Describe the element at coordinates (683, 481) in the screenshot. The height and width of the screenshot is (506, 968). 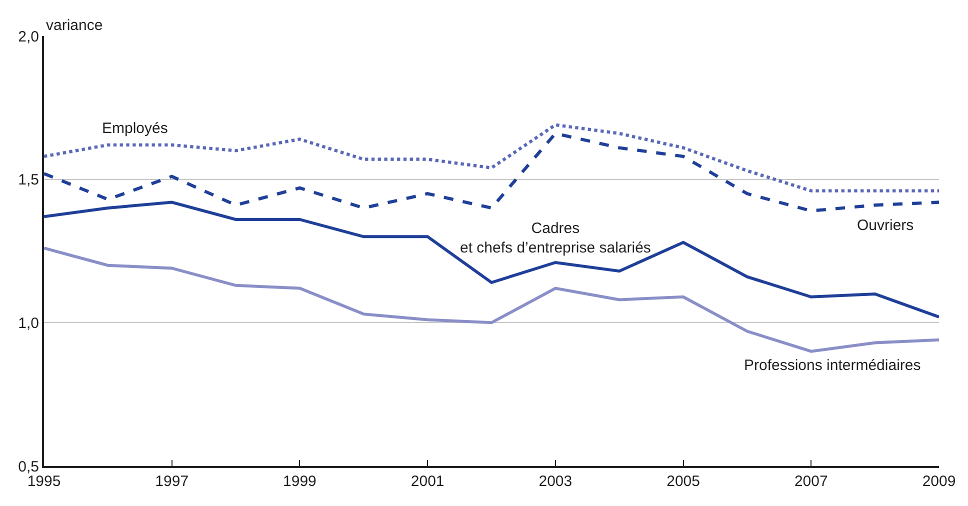
I see `x-tick-label: 2005` at that location.